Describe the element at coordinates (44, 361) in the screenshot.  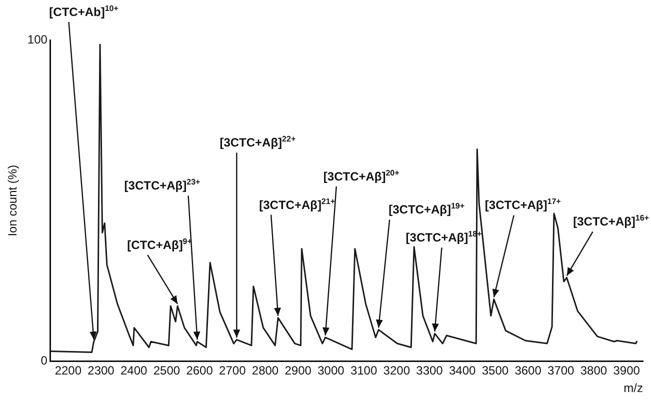
I see `y-tick-label: 0` at that location.